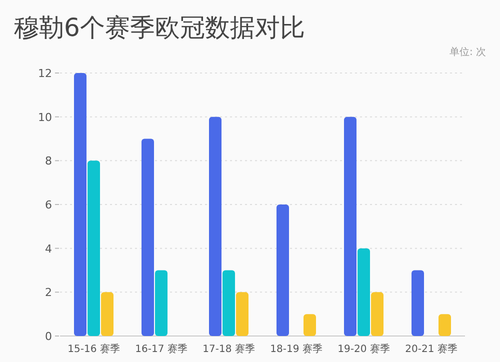 This screenshot has height=362, width=500. I want to click on x-tick-label: 19-20 赛季, so click(364, 349).